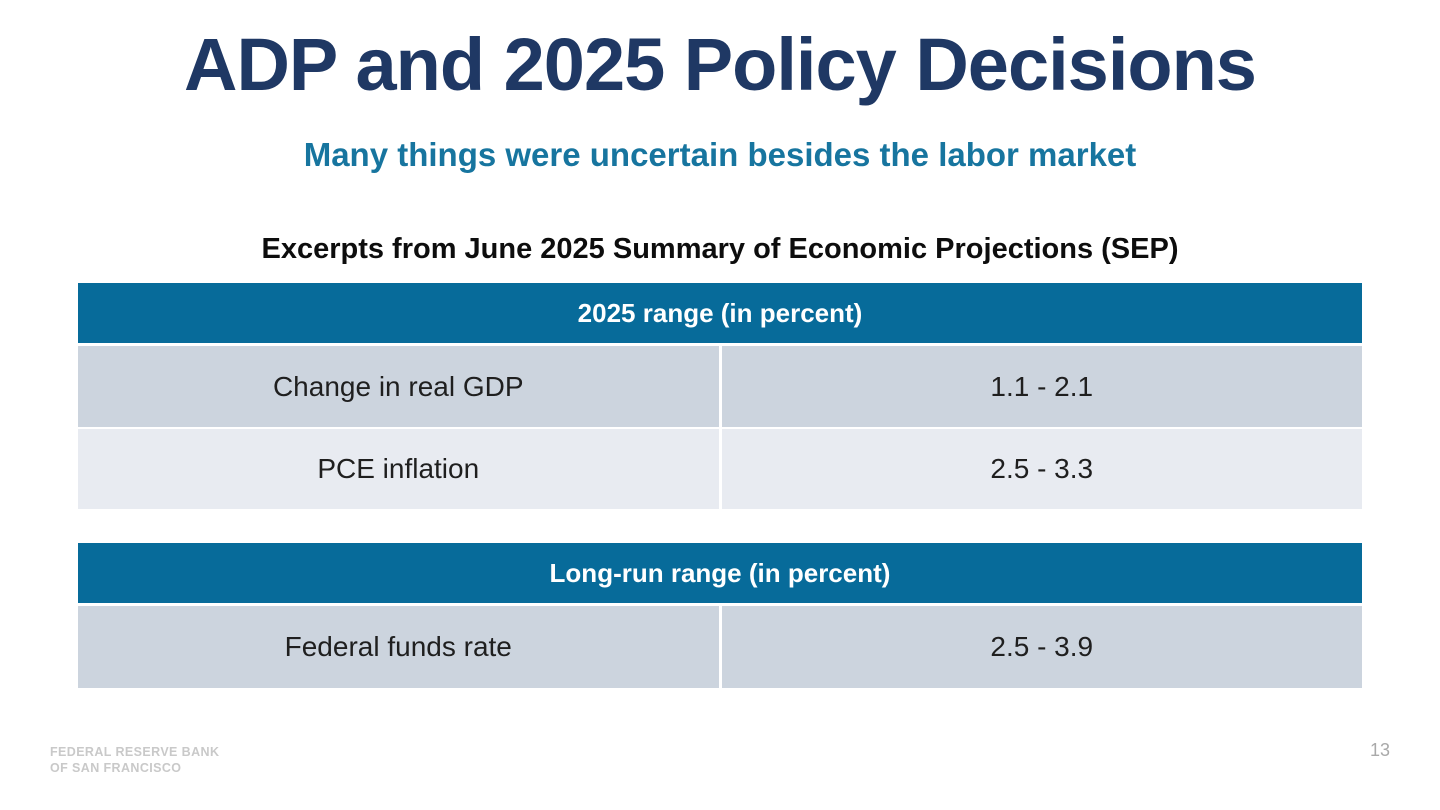 Image resolution: width=1440 pixels, height=810 pixels. Describe the element at coordinates (720, 647) in the screenshot. I see `table-body: Federal funds rate 2.5 - 3.9` at that location.